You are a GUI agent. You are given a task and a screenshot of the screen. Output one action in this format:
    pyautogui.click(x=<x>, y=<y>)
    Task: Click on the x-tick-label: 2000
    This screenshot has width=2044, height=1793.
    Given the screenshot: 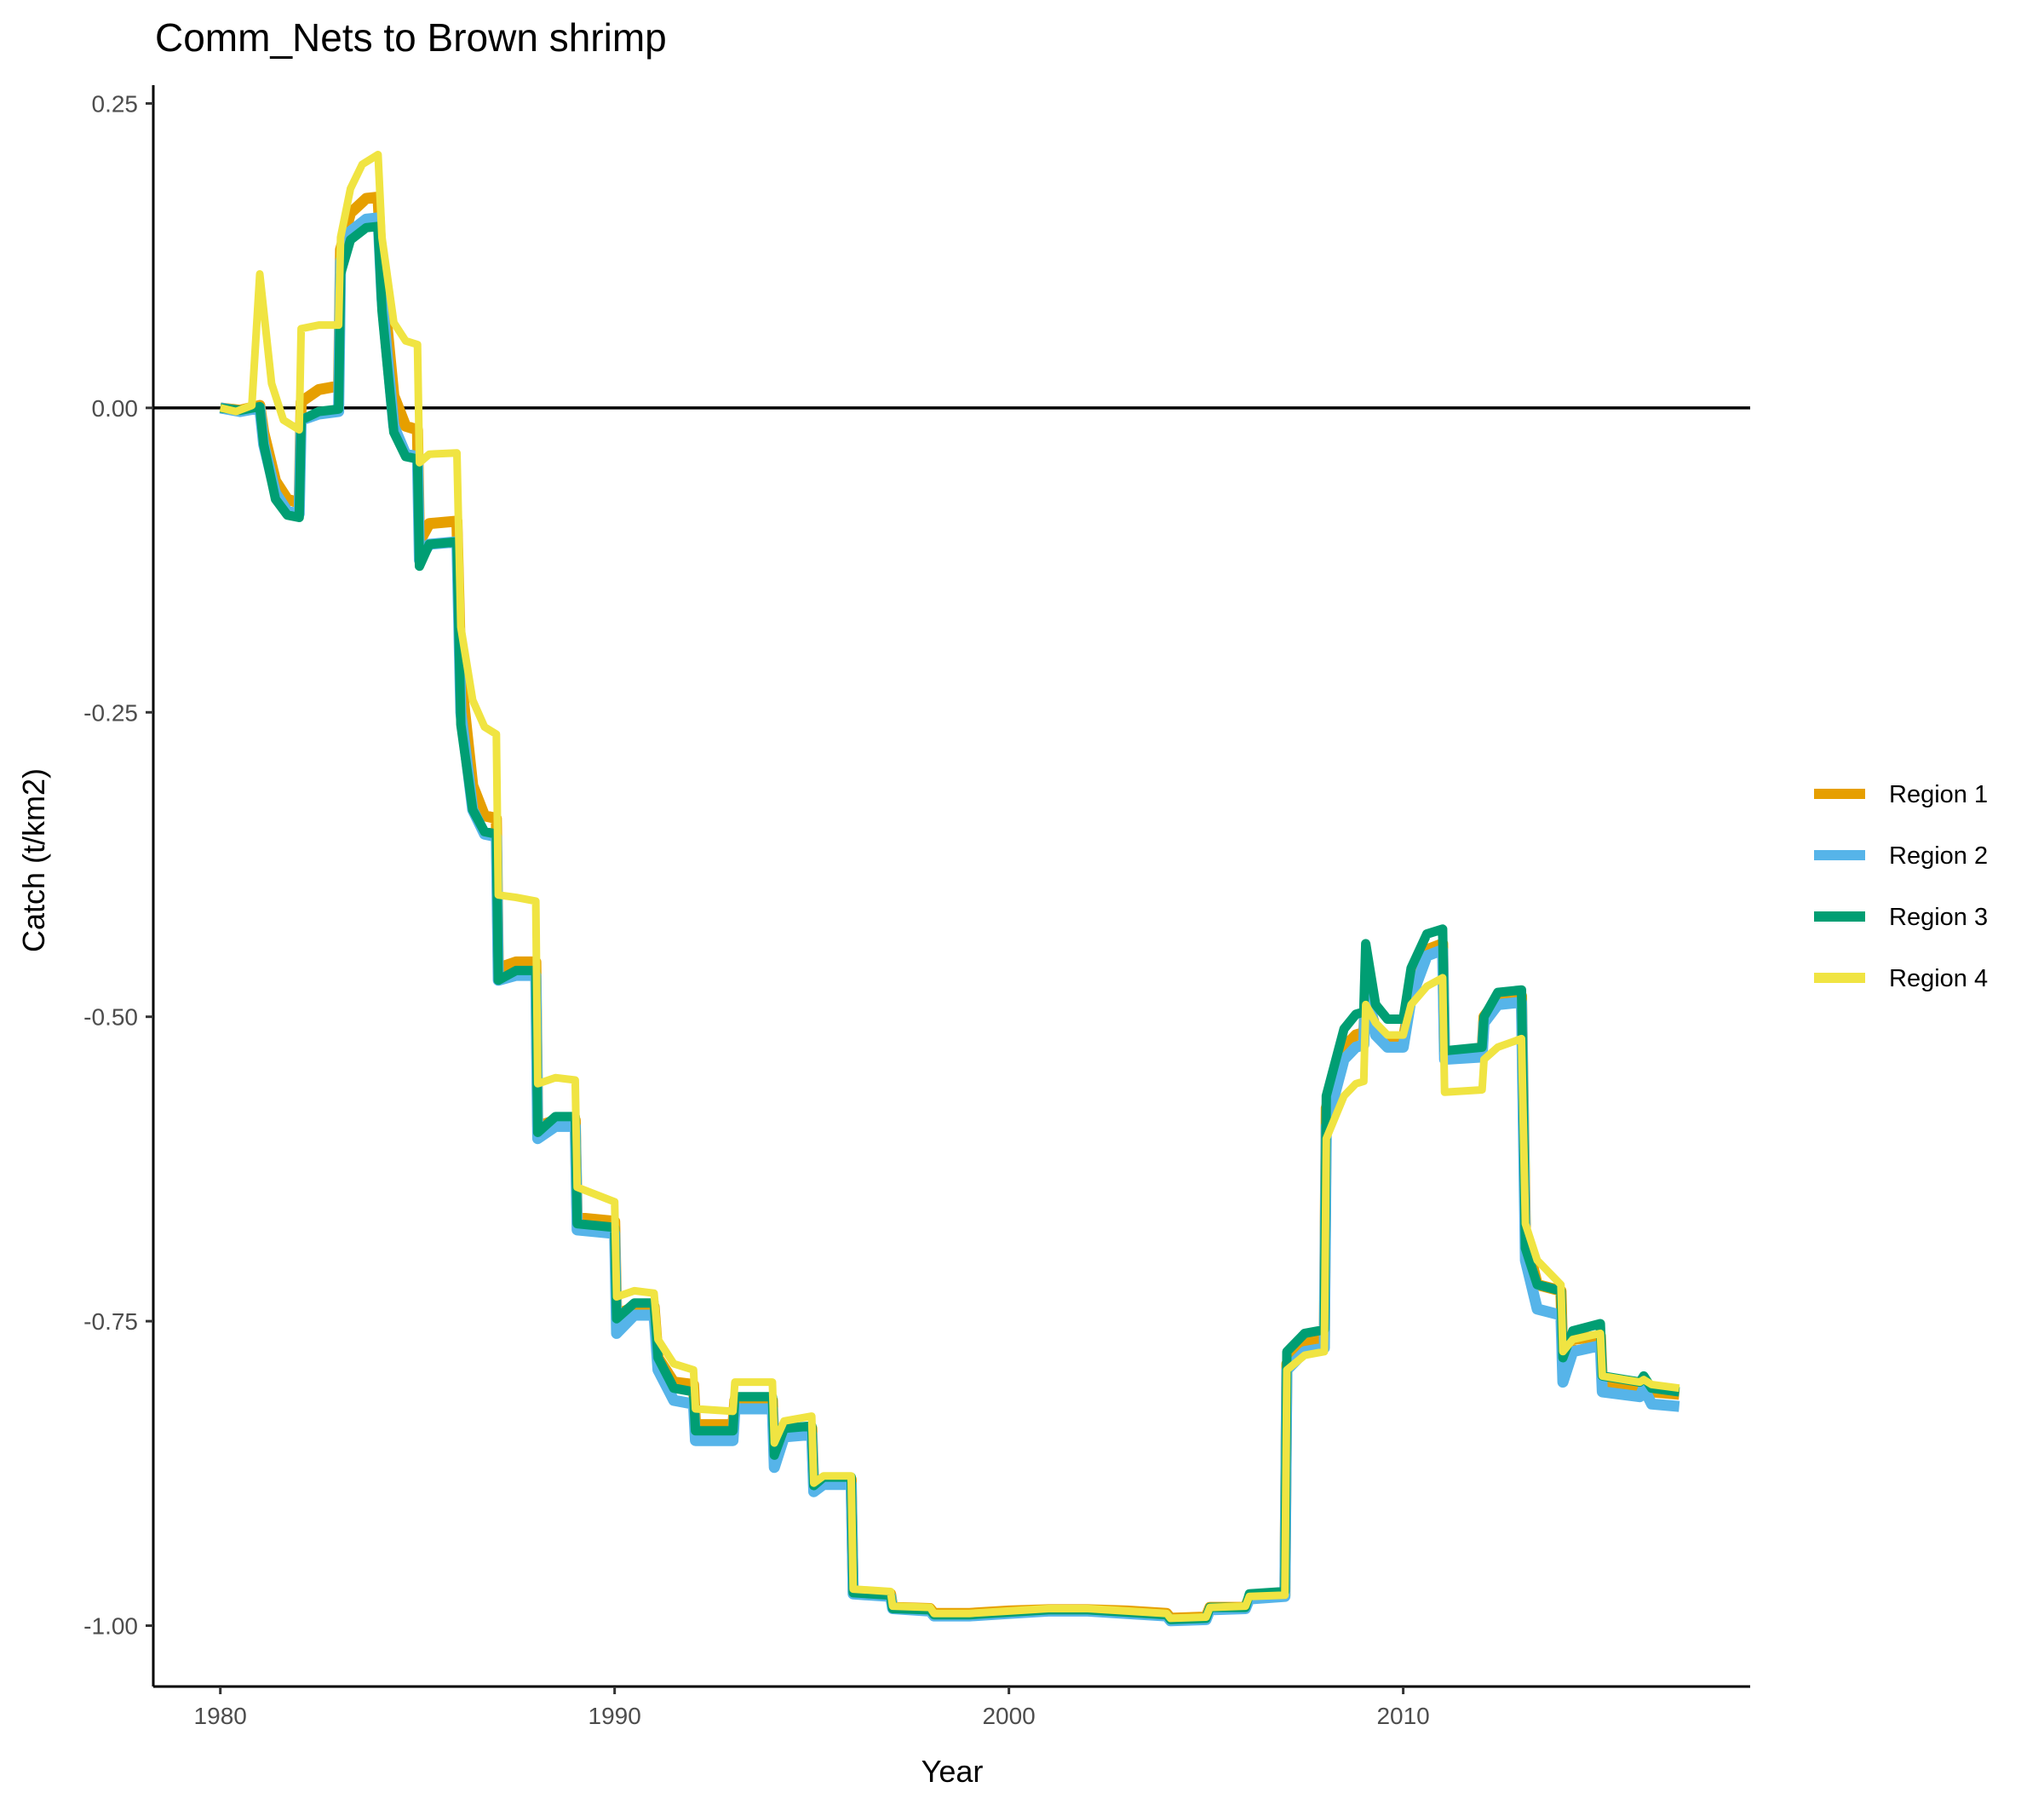 What is the action you would take?
    pyautogui.click(x=1008, y=1716)
    